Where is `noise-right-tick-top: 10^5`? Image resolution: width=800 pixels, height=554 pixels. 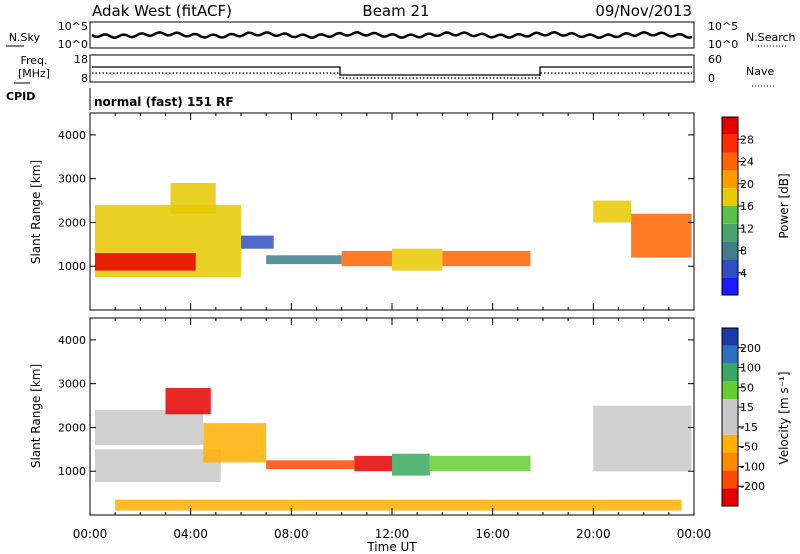 noise-right-tick-top: 10^5 is located at coordinates (723, 26).